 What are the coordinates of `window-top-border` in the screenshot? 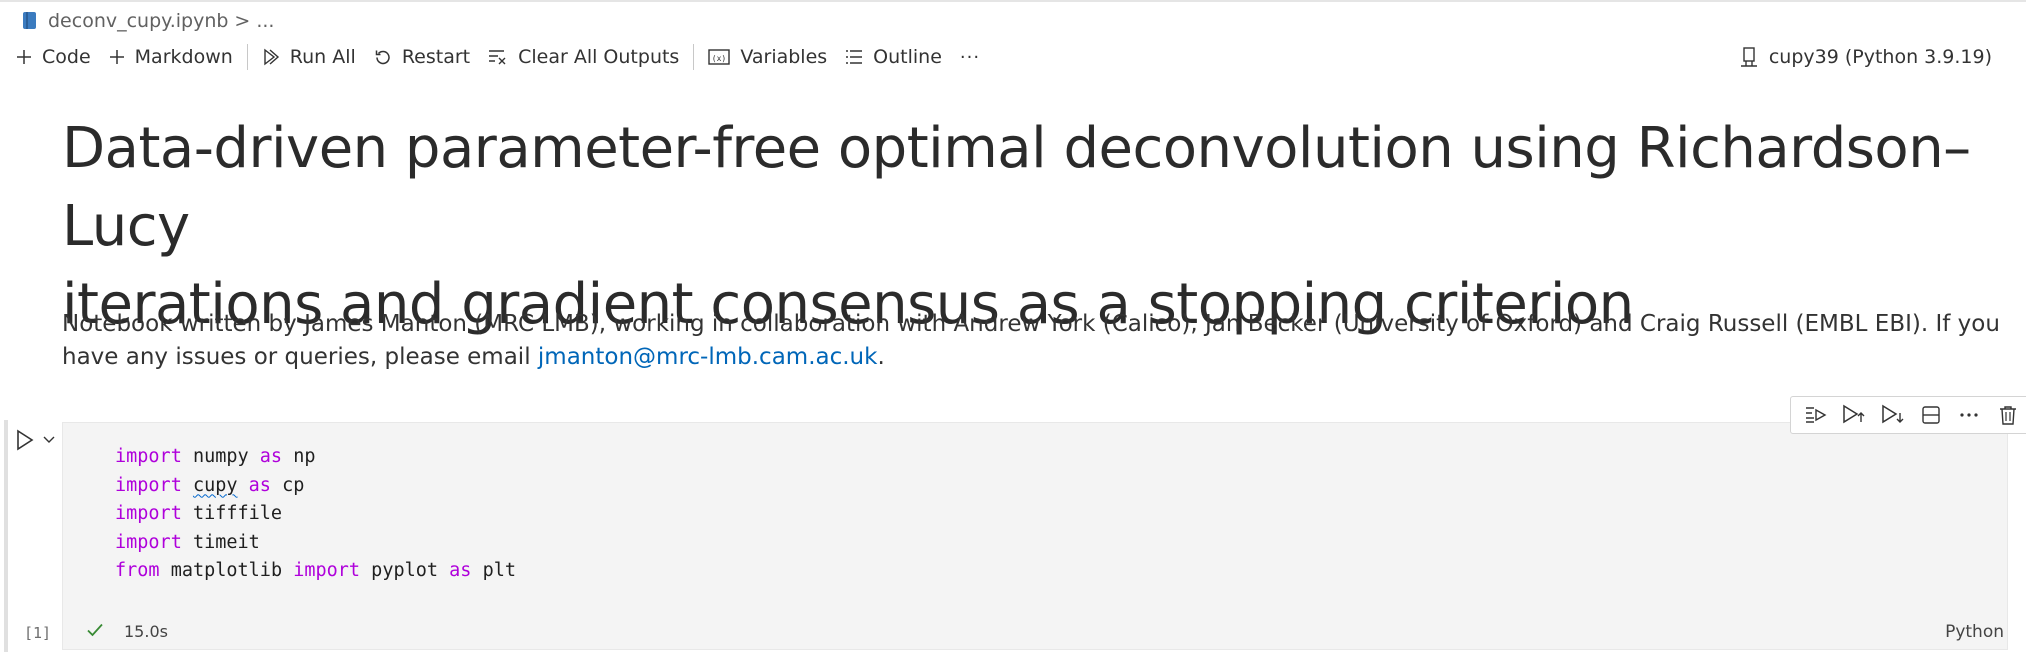 It's located at (1013, 1).